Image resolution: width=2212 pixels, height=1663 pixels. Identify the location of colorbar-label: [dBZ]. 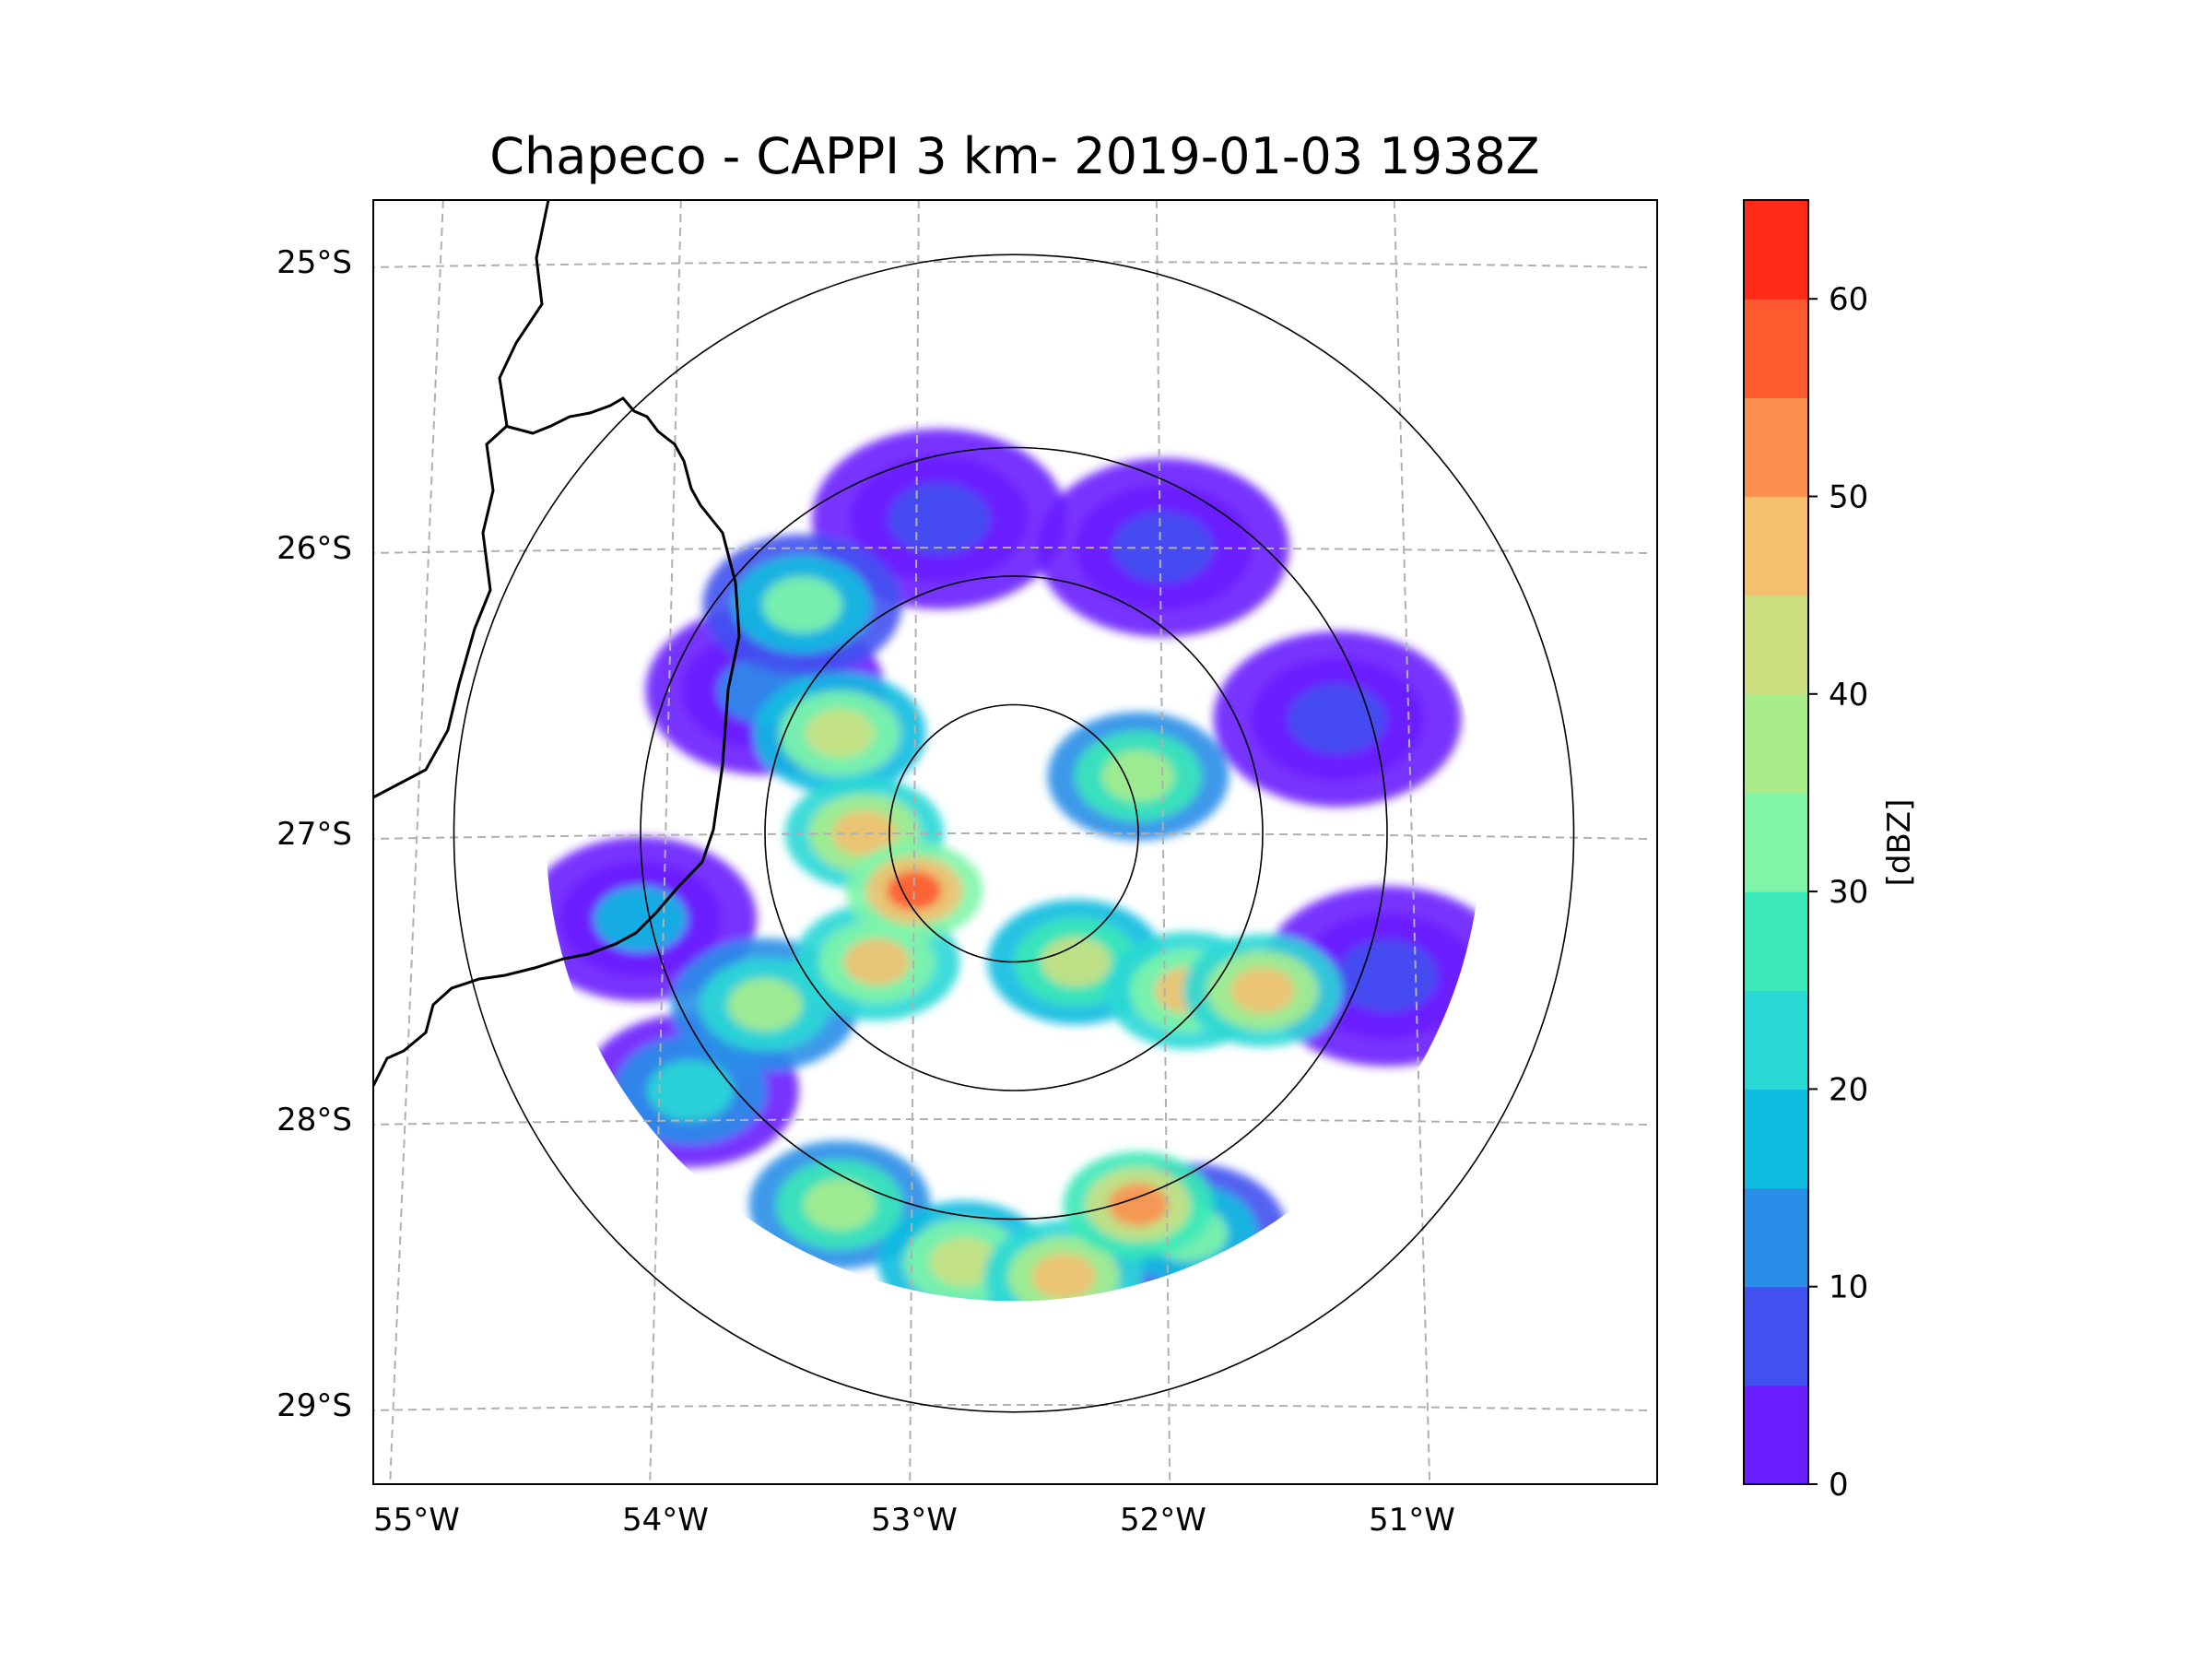
(1899, 843).